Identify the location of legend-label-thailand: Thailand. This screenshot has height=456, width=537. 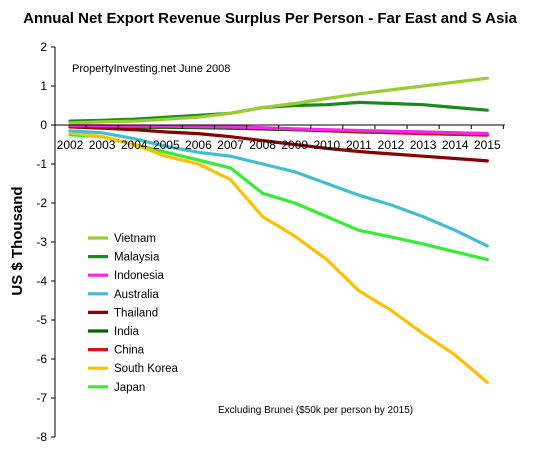
(136, 313).